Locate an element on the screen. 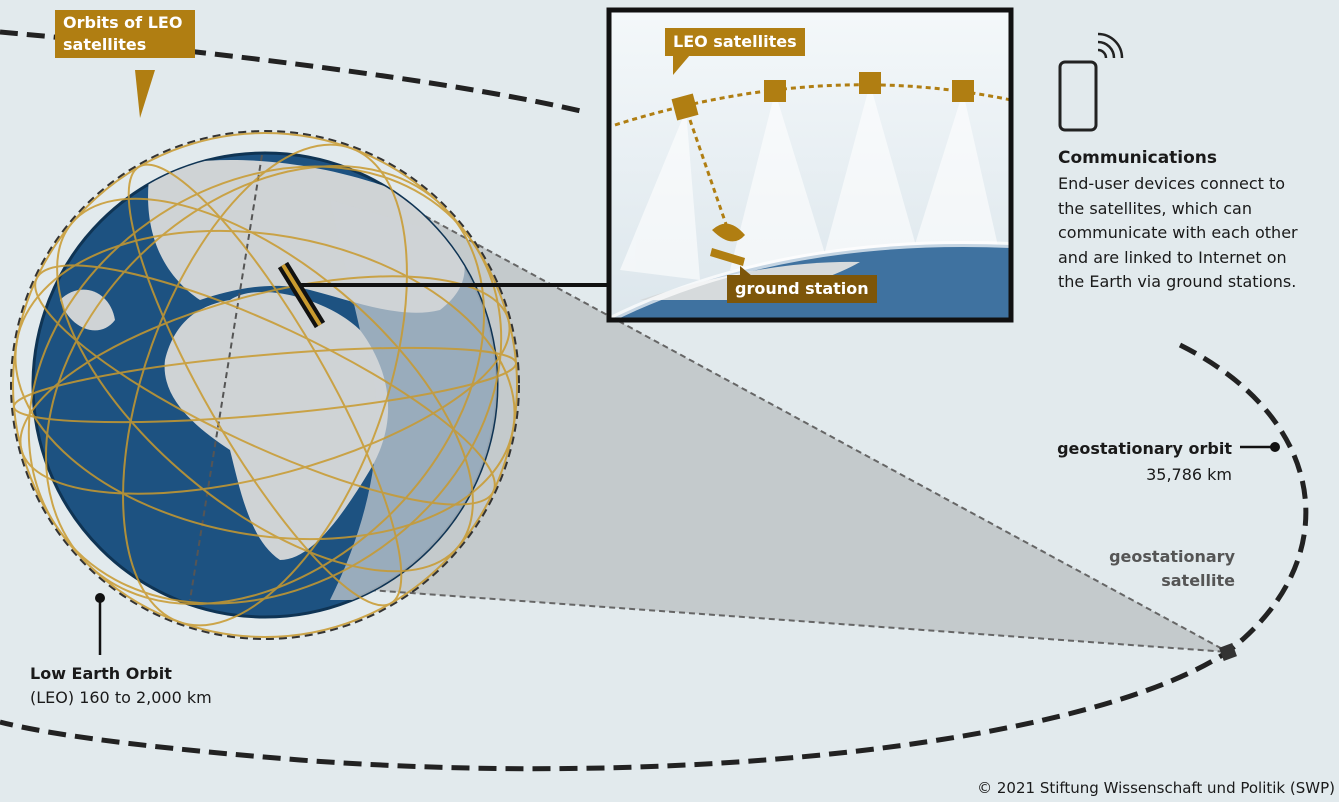 This screenshot has width=1339, height=802. signal-icon is located at coordinates (1110, 45).